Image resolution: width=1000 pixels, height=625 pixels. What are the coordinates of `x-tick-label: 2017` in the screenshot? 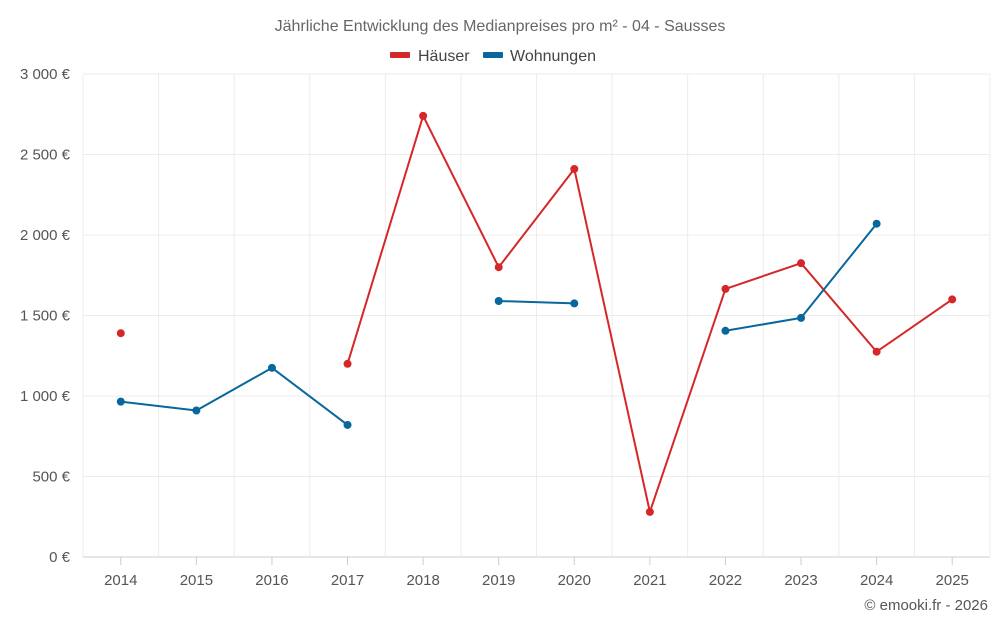 It's located at (347, 580).